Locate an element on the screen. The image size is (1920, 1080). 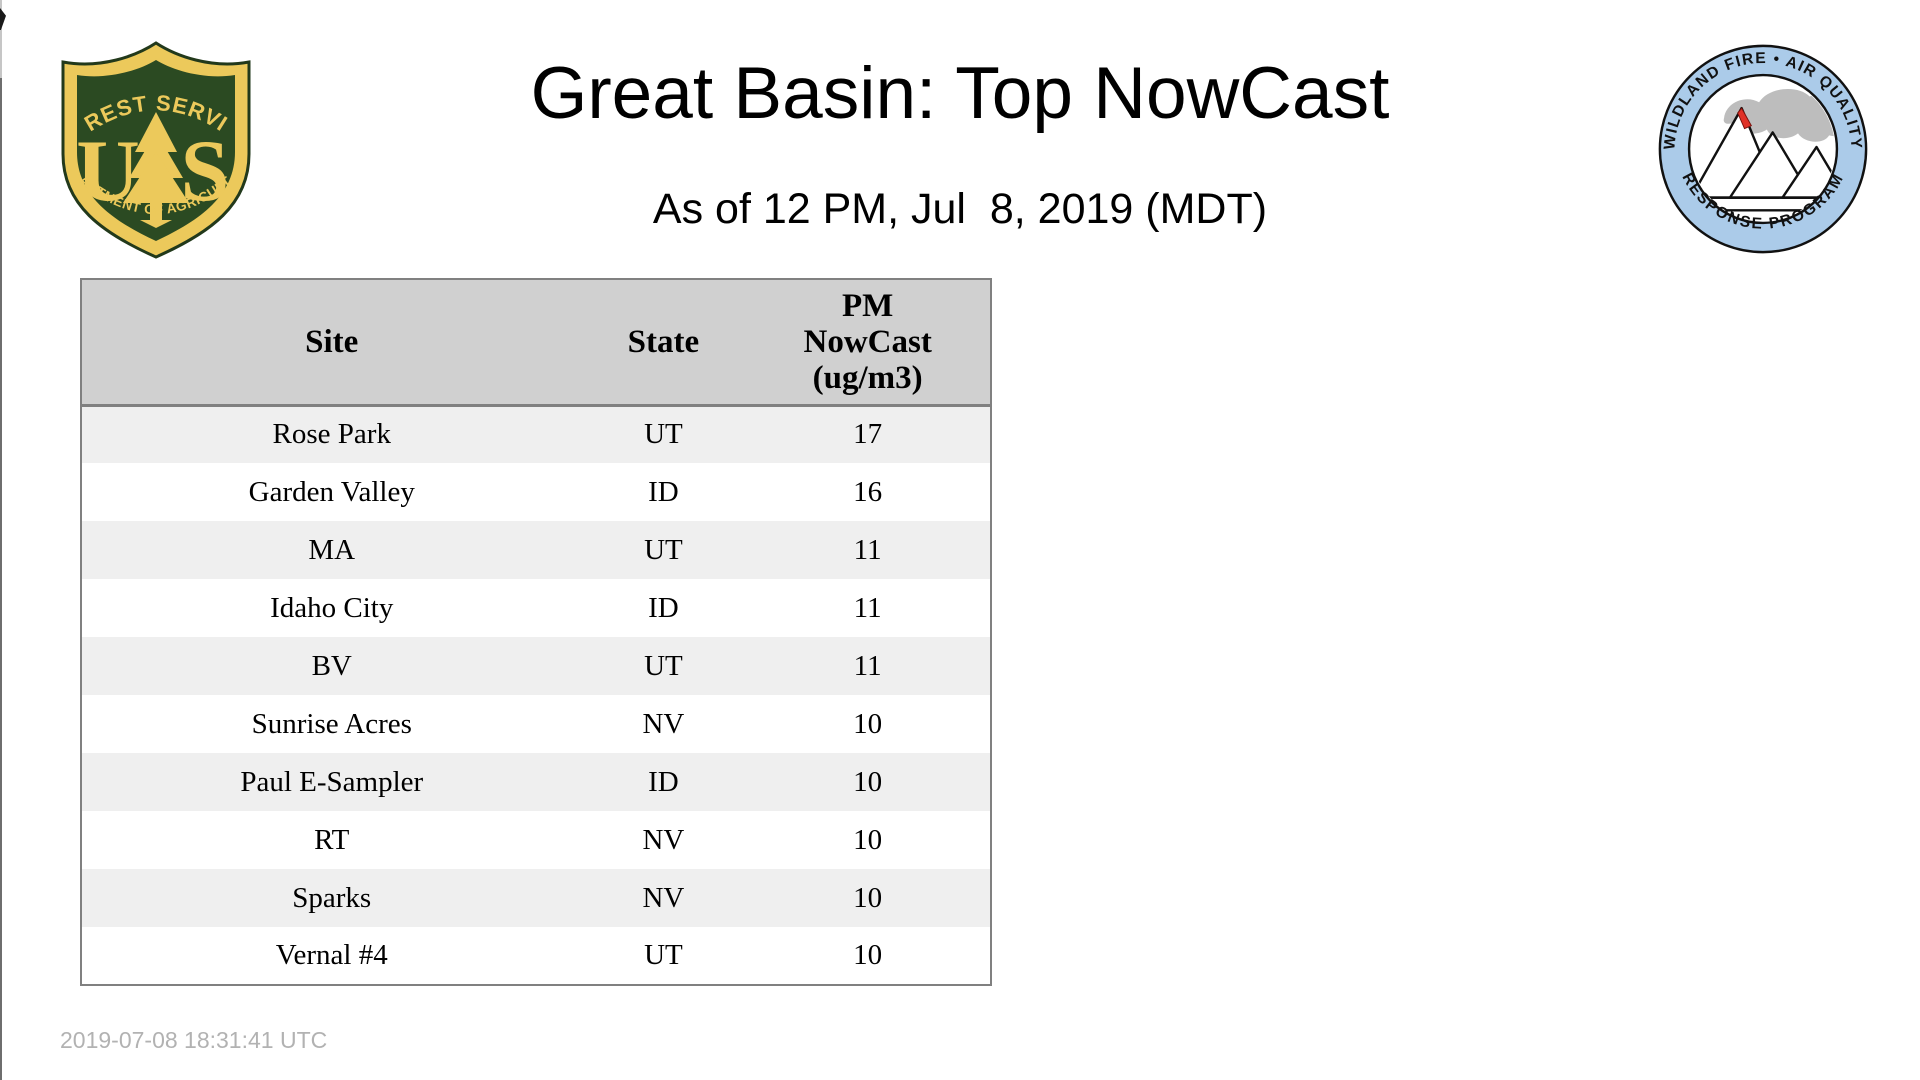
site-cell: Vernal #4 is located at coordinates (331, 955).